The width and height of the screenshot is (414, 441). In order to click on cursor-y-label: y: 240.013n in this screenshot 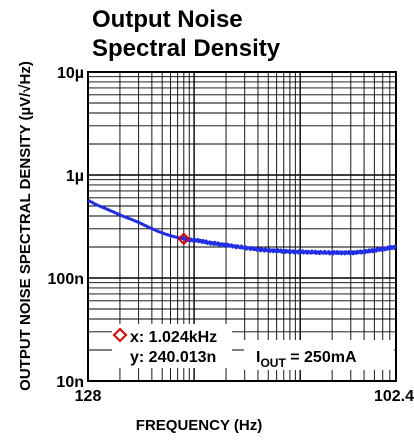, I will do `click(173, 357)`.